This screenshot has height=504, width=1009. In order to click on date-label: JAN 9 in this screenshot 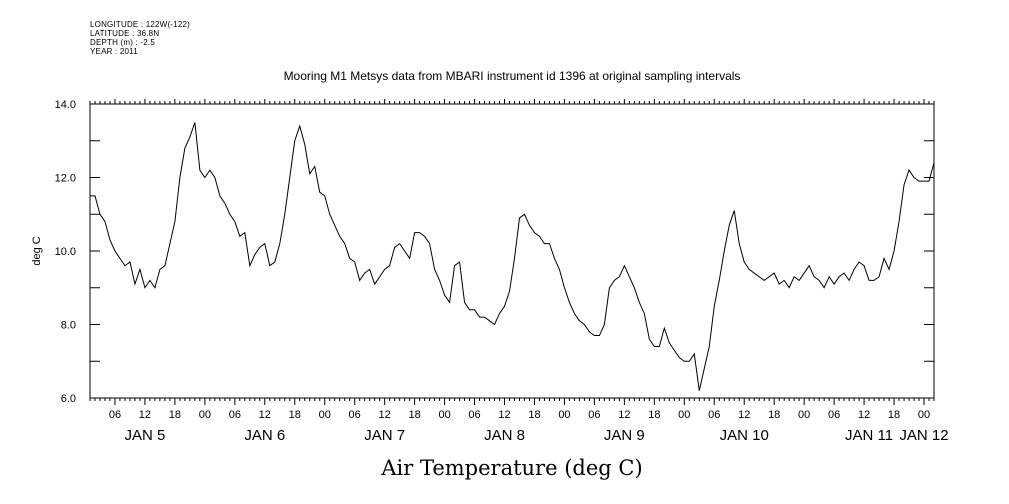, I will do `click(624, 435)`.